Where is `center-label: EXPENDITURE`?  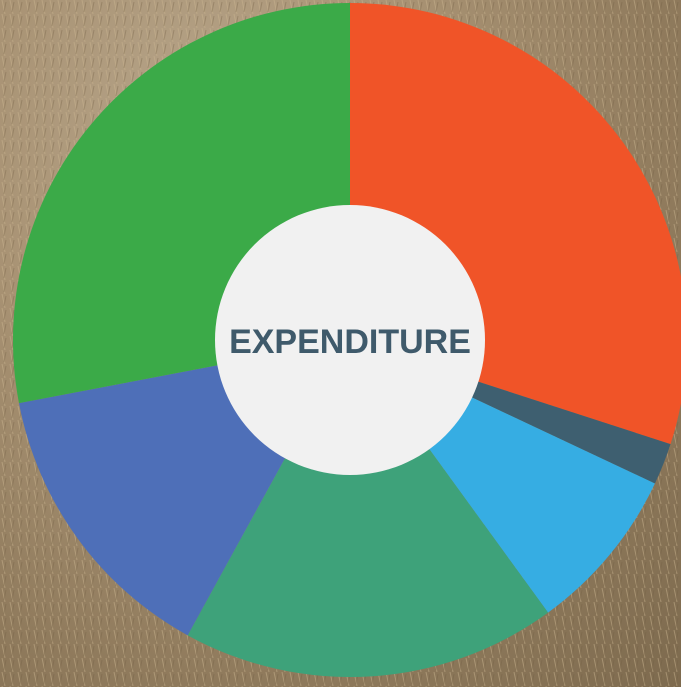 center-label: EXPENDITURE is located at coordinates (350, 342).